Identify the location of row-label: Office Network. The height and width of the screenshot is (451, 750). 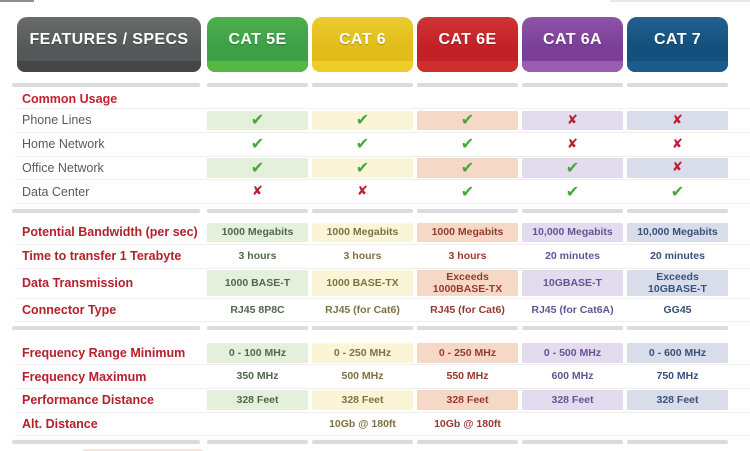
(63, 167).